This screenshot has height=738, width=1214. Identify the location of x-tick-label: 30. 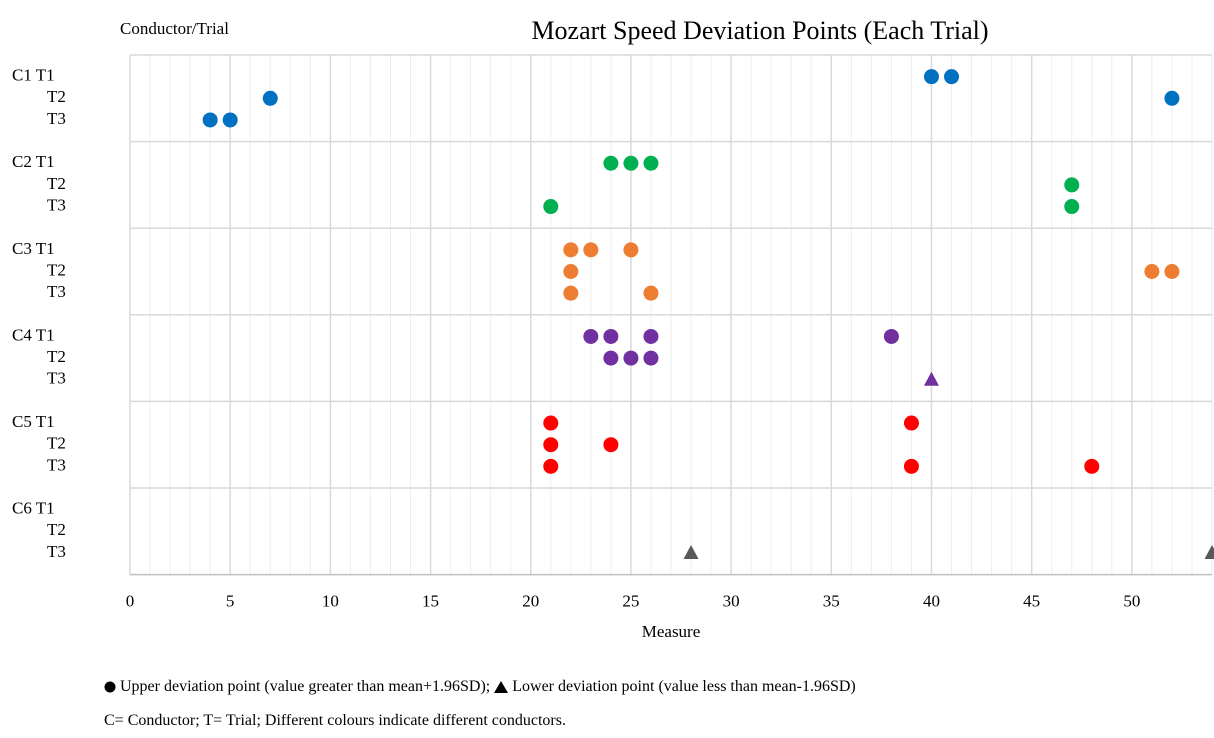
(731, 601).